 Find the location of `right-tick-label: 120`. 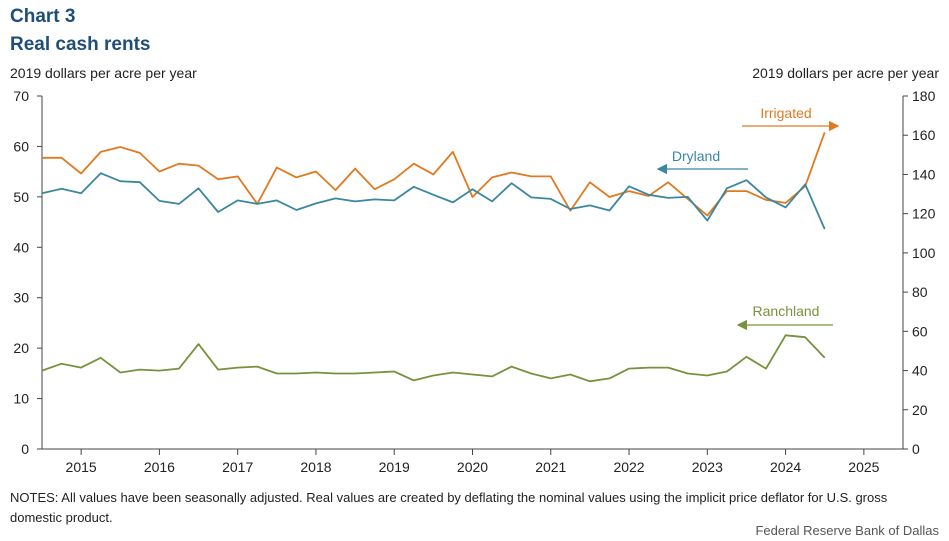

right-tick-label: 120 is located at coordinates (924, 214).